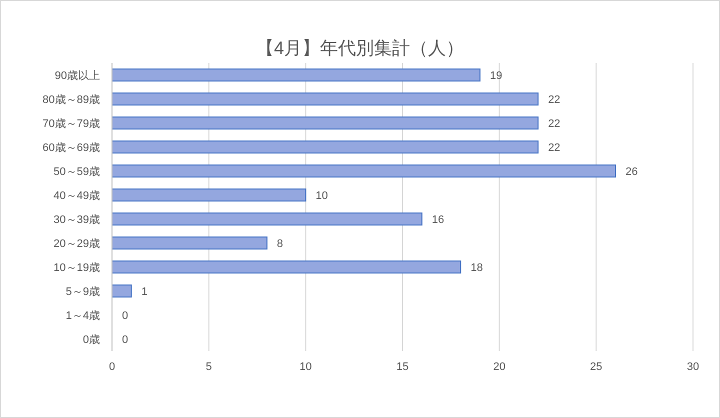 Image resolution: width=720 pixels, height=418 pixels. Describe the element at coordinates (71, 147) in the screenshot. I see `y-tick-label: 60歳～69歳` at that location.